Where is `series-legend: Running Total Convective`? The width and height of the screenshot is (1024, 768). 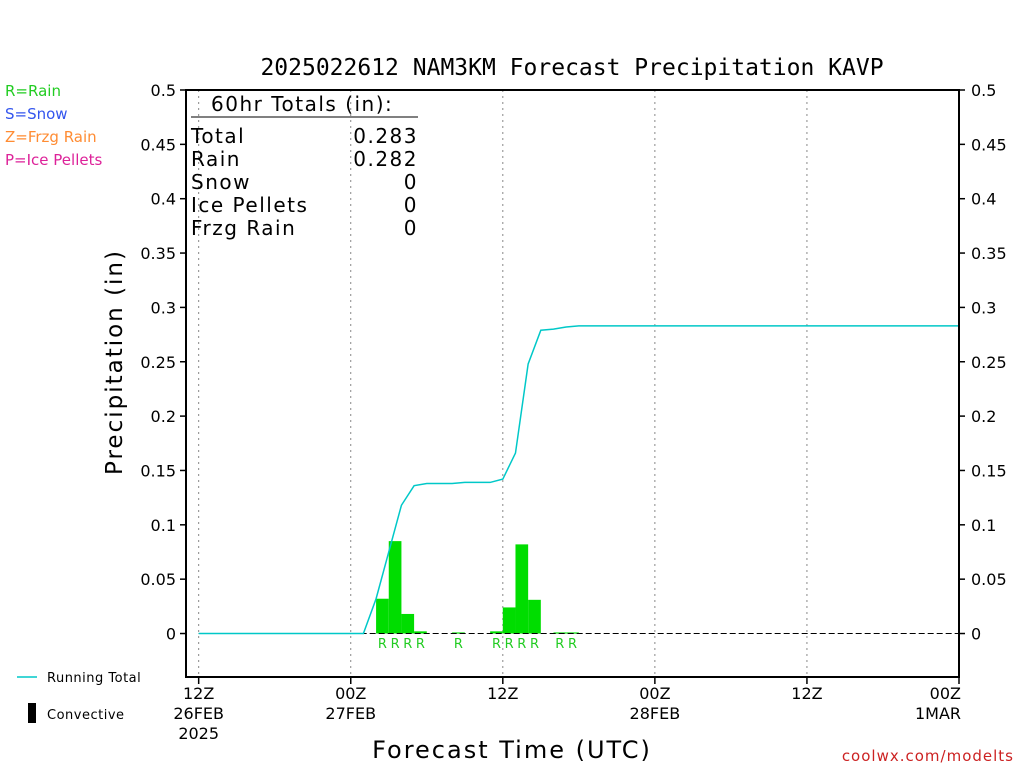 series-legend: Running Total Convective is located at coordinates (79, 697).